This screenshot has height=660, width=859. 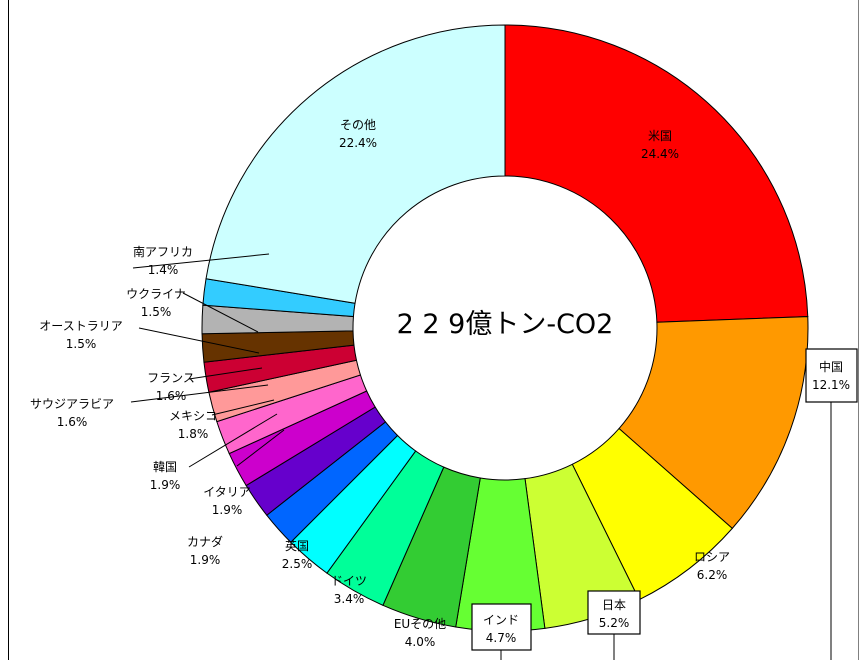 What do you see at coordinates (165, 467) in the screenshot?
I see `category-label-韓国: 韓国` at bounding box center [165, 467].